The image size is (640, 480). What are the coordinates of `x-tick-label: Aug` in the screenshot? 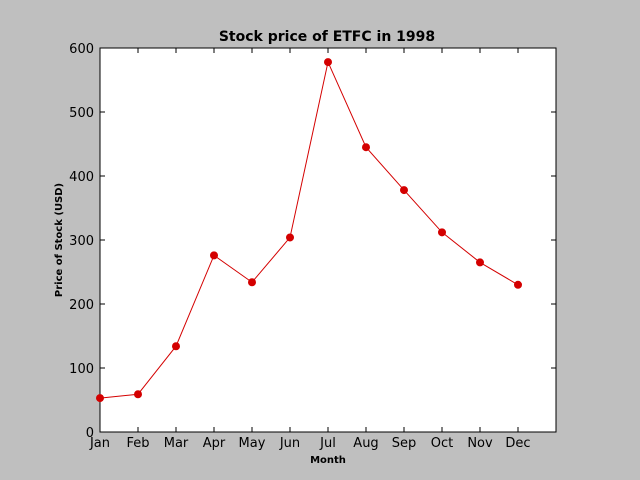 It's located at (365, 443).